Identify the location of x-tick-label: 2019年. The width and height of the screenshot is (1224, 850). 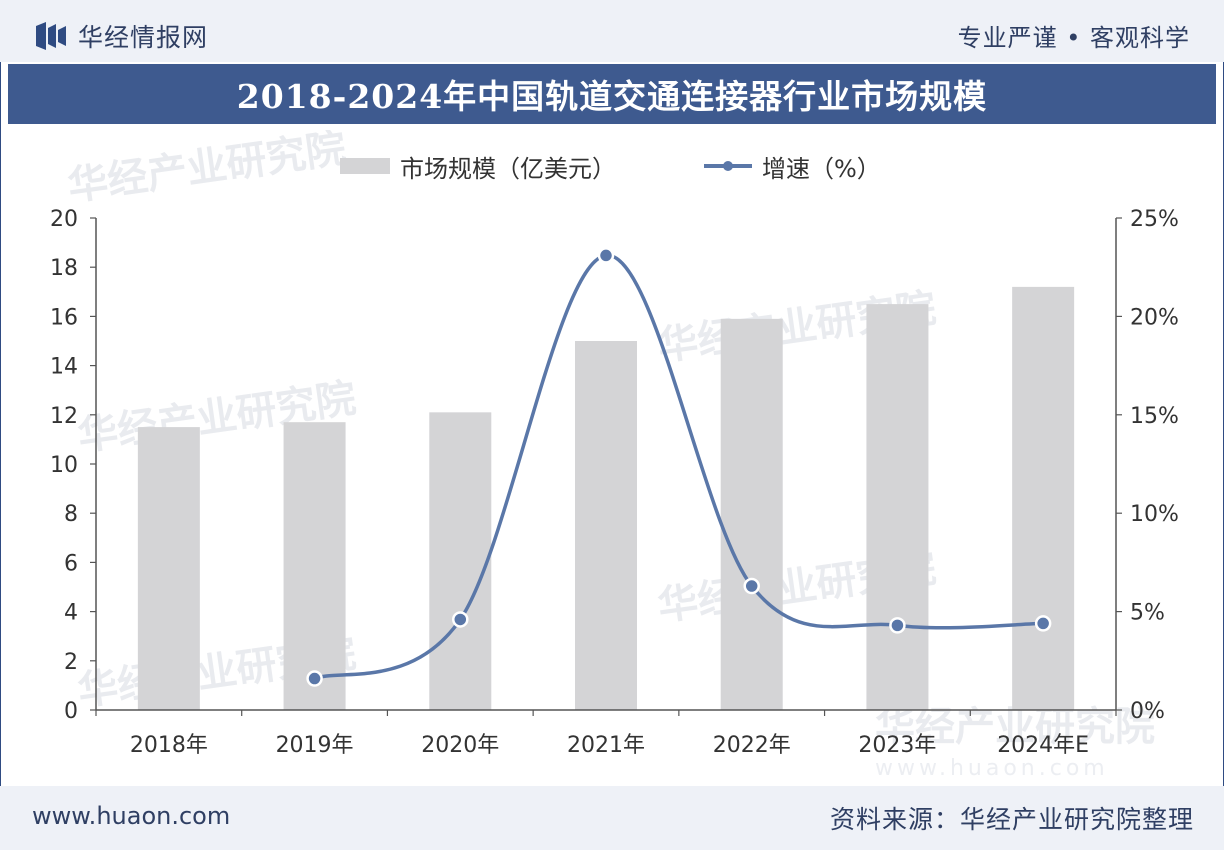
(315, 745).